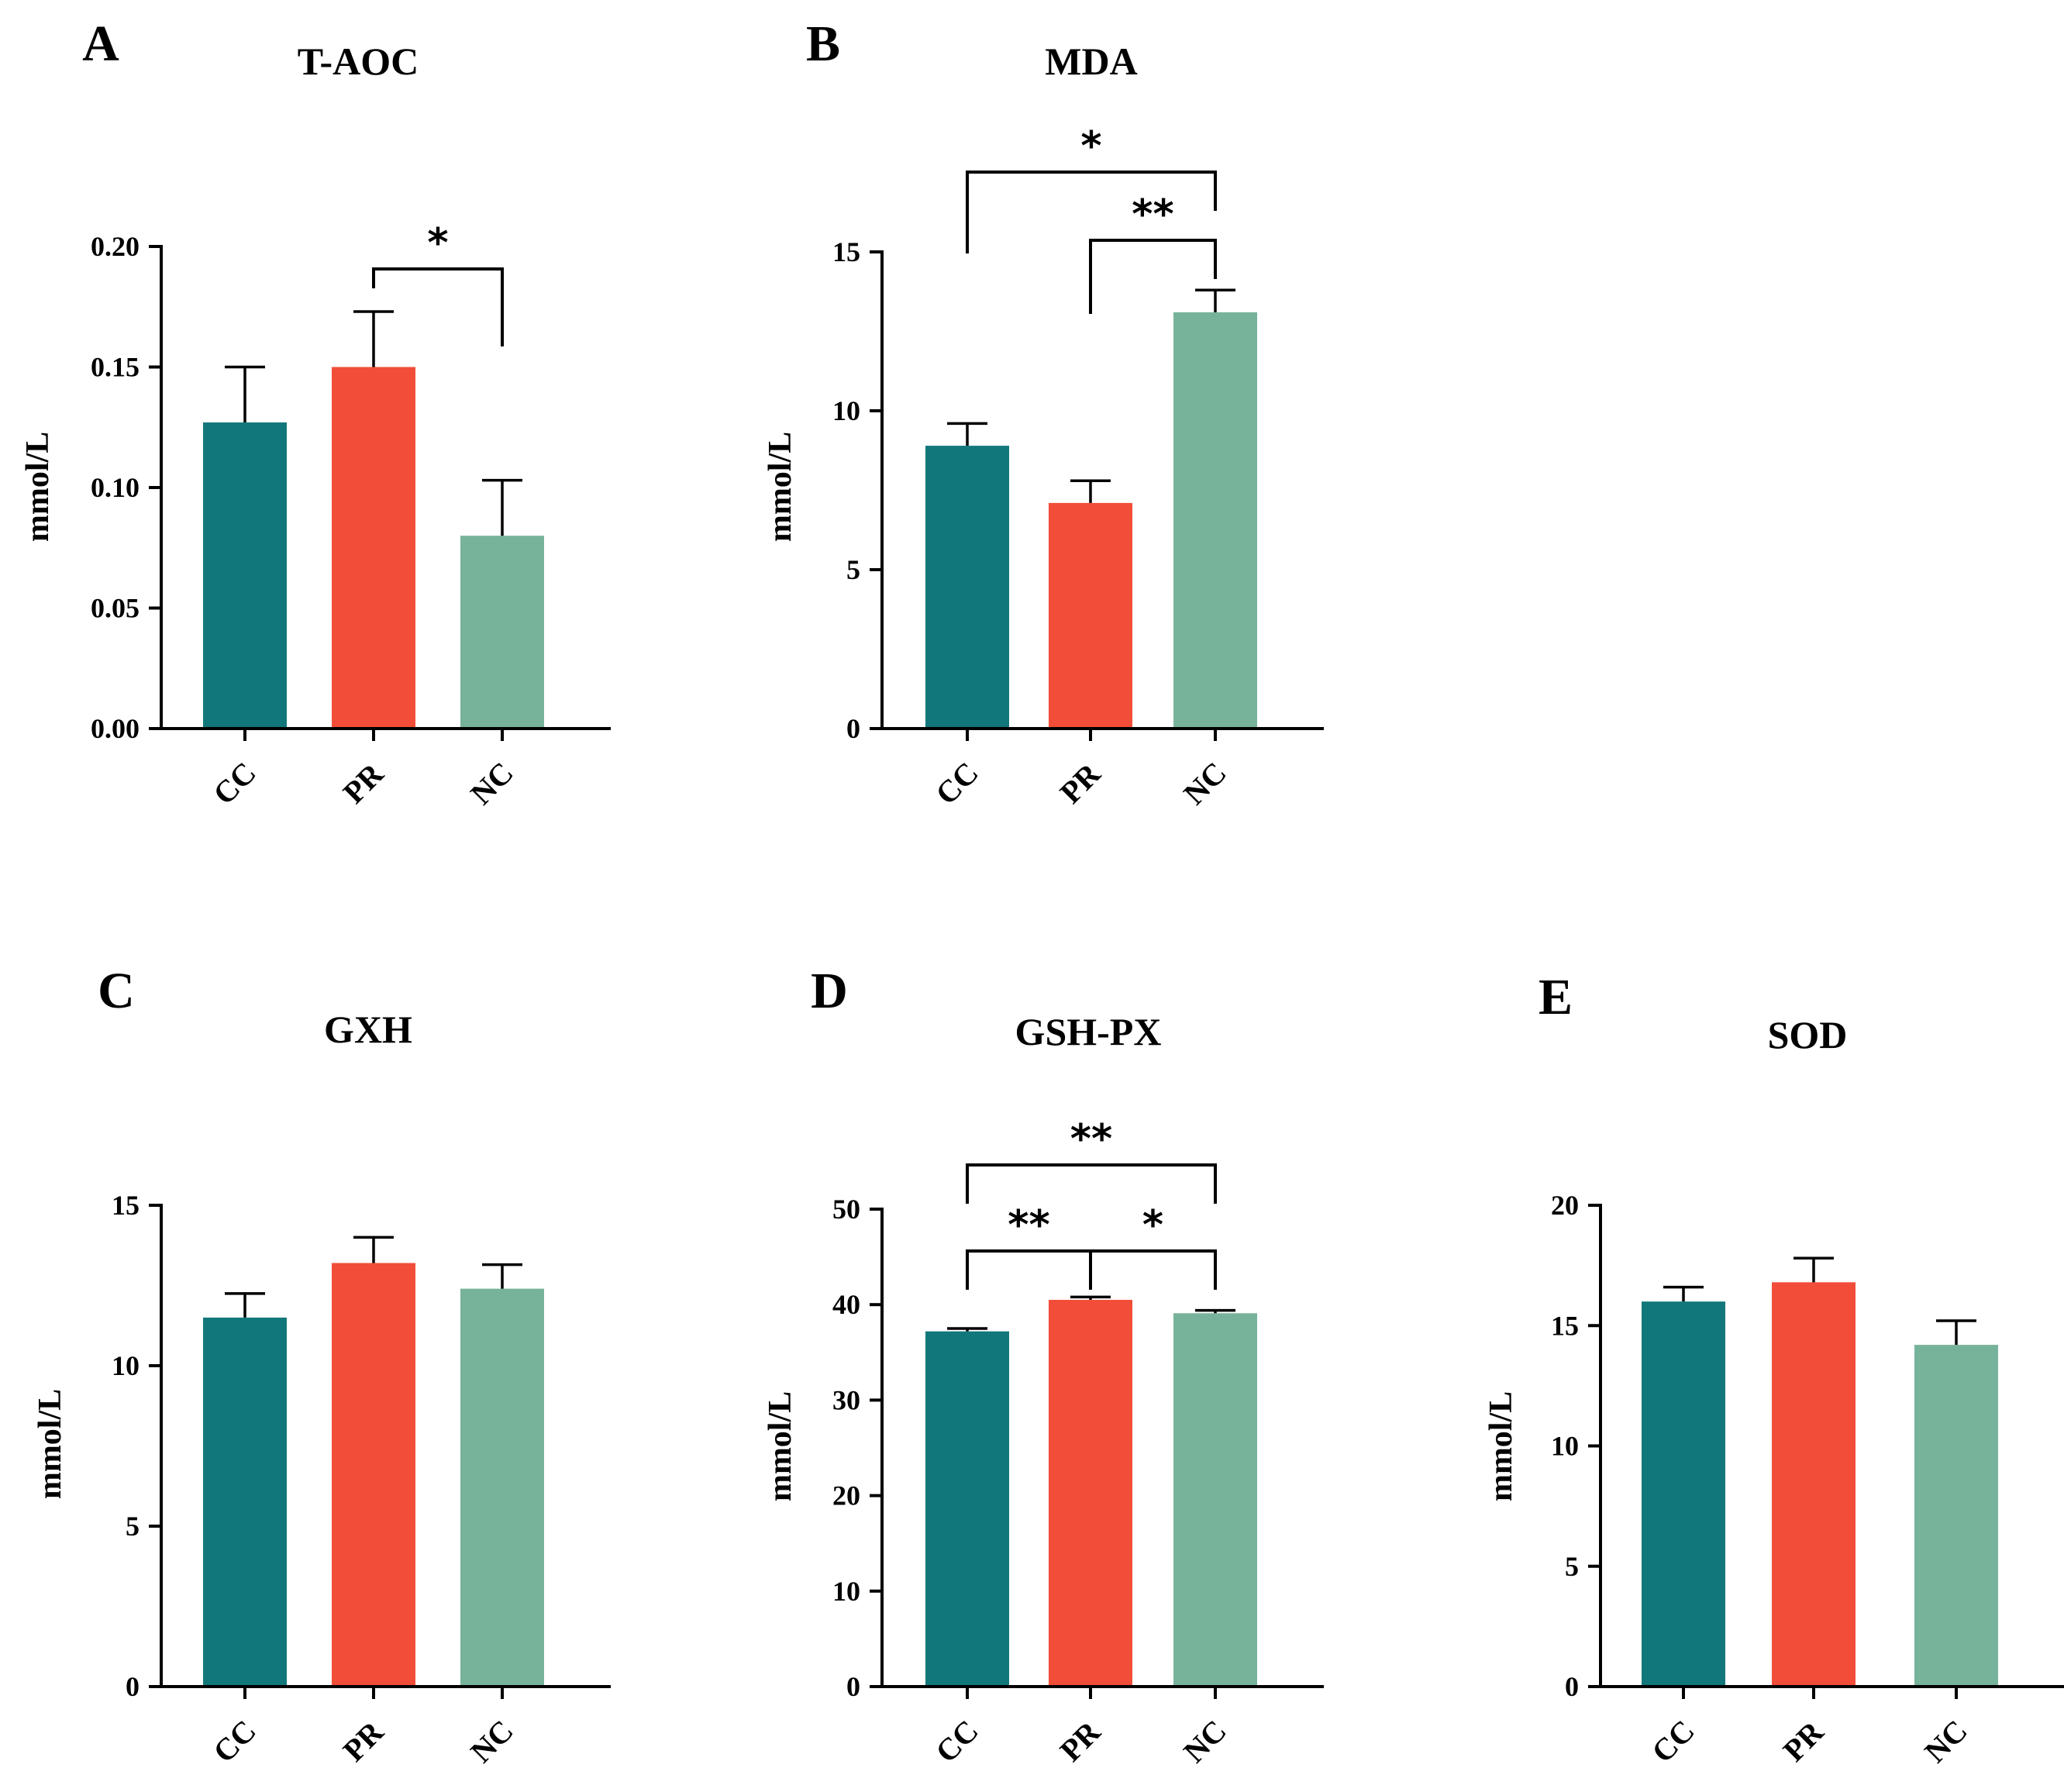 This screenshot has width=2064, height=1792. What do you see at coordinates (115, 487) in the screenshot?
I see `y-tick-label: 0.10` at bounding box center [115, 487].